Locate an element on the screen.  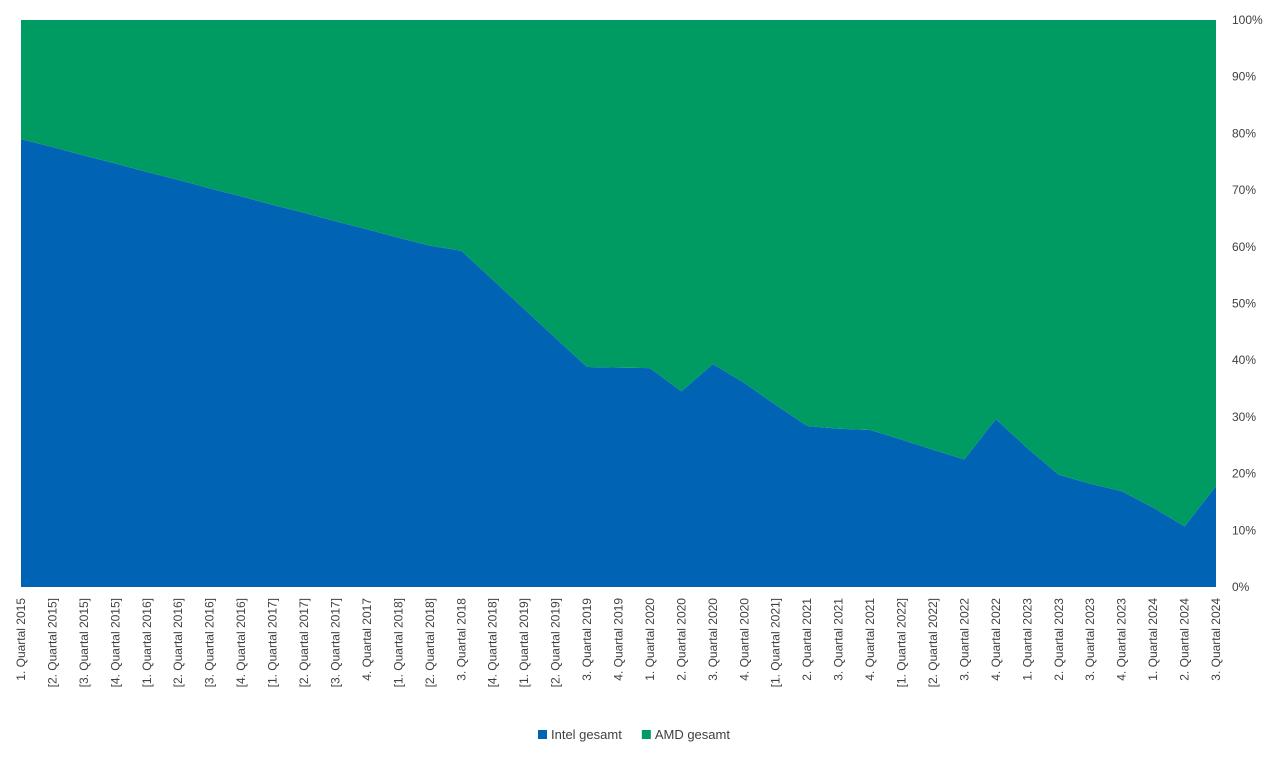
x-tick-label: 3. Quartal 2023 is located at coordinates (1090, 639).